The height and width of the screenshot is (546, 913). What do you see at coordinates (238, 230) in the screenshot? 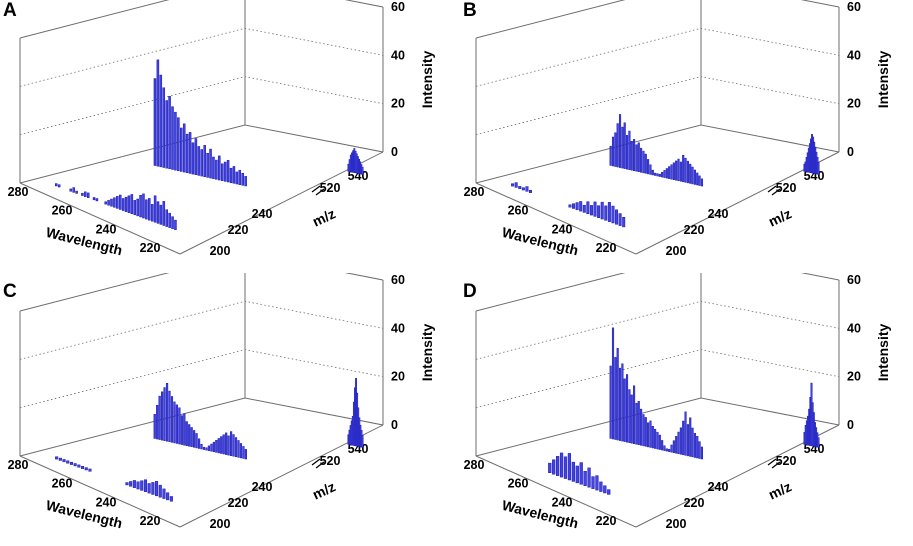
I see `y-tick-label: 220` at bounding box center [238, 230].